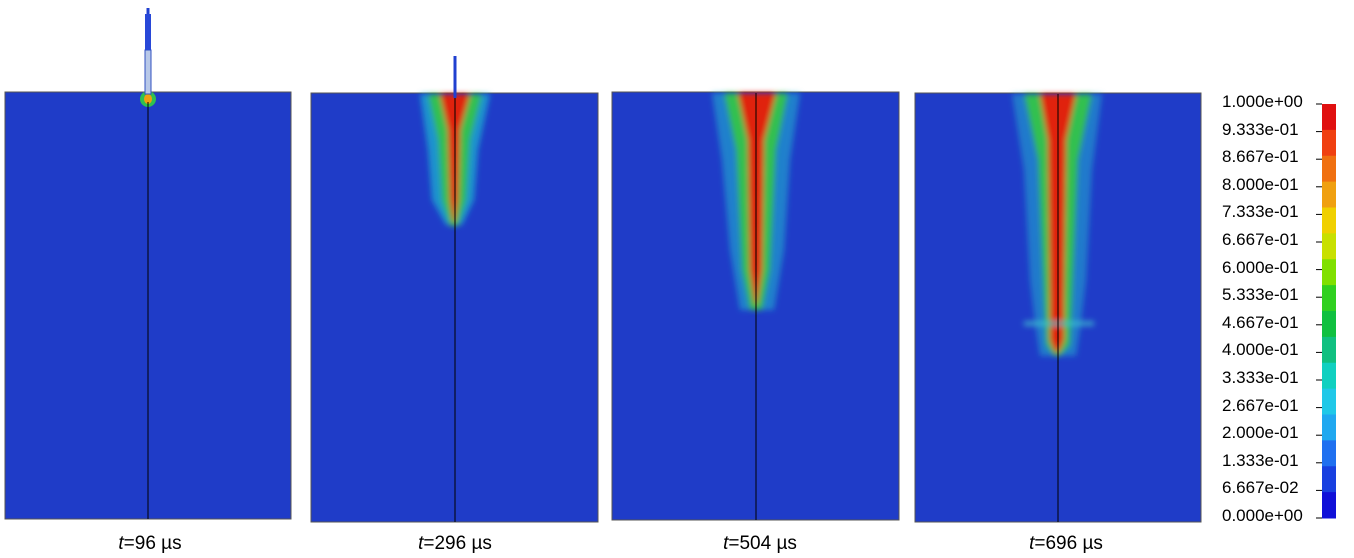 This screenshot has height=558, width=1354. I want to click on caption-3-variable: t, so click(726, 543).